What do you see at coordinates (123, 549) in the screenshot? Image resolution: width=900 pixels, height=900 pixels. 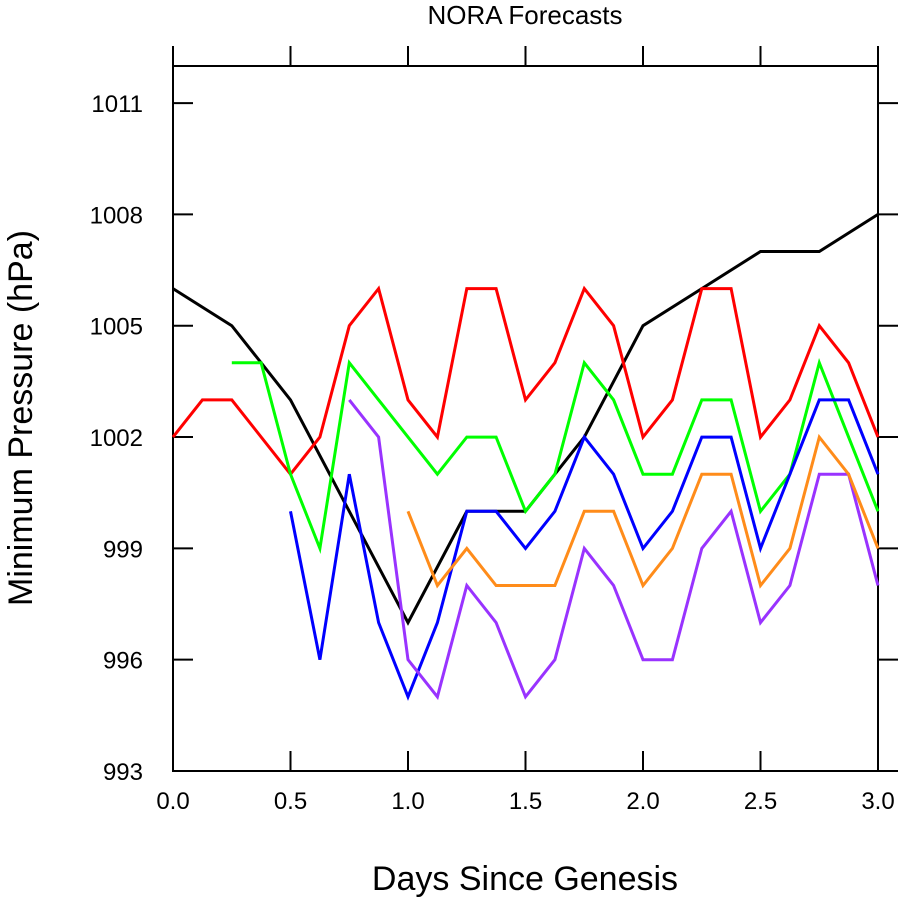 I see `y-tick-label: 999` at bounding box center [123, 549].